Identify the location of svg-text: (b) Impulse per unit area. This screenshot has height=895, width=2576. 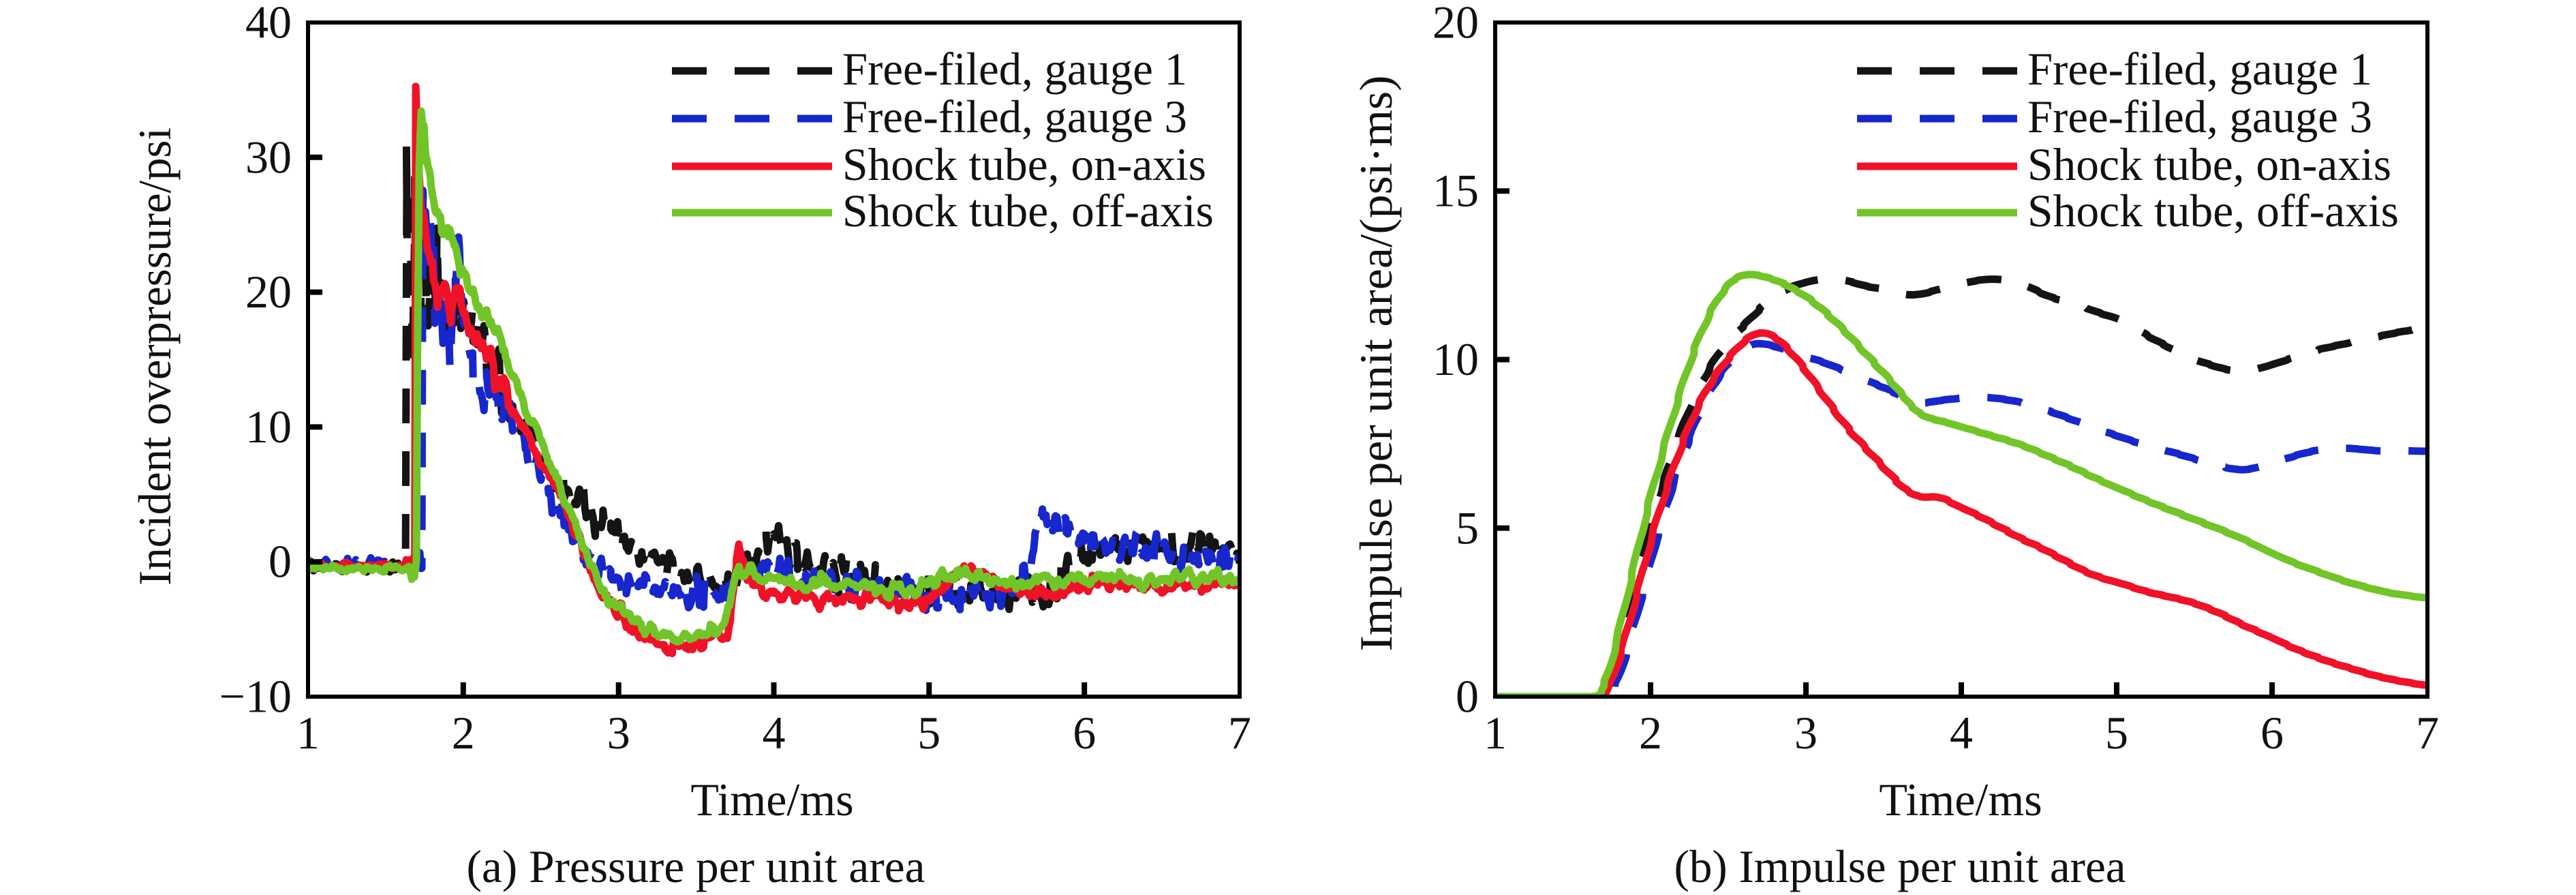
(1900, 866).